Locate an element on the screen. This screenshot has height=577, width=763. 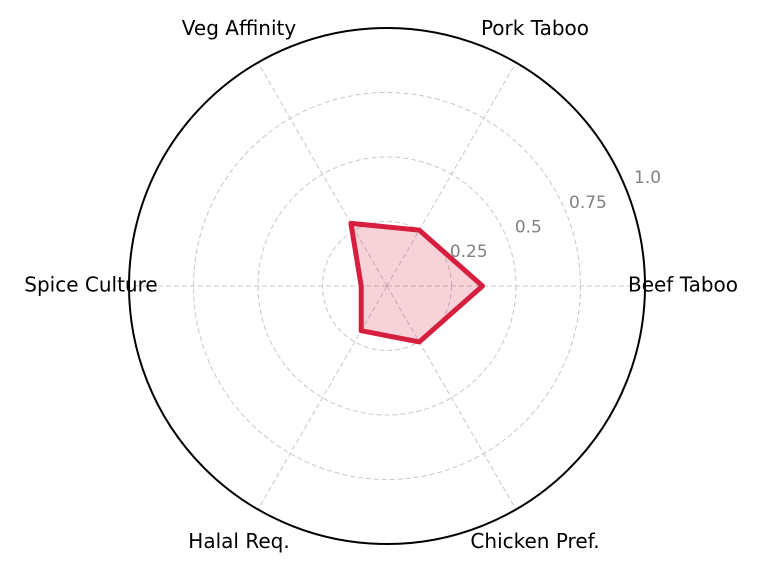
category-label: Spice Culture is located at coordinates (90, 285).